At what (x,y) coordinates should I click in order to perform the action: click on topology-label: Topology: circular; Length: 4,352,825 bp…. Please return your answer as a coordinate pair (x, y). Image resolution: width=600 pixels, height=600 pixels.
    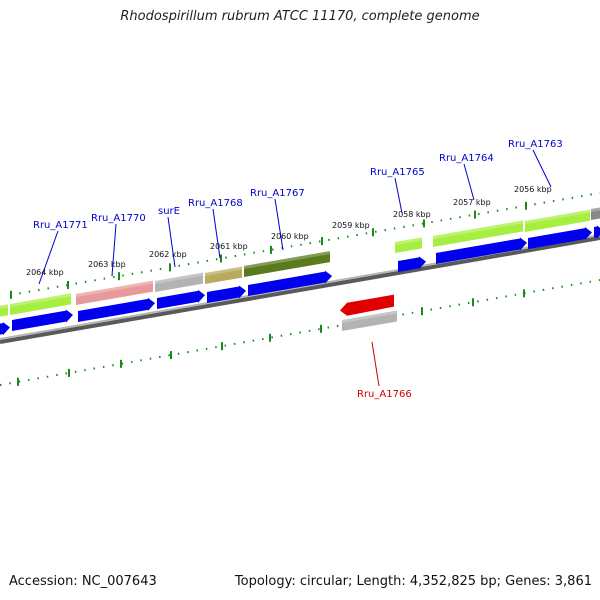
    Looking at the image, I should click on (413, 581).